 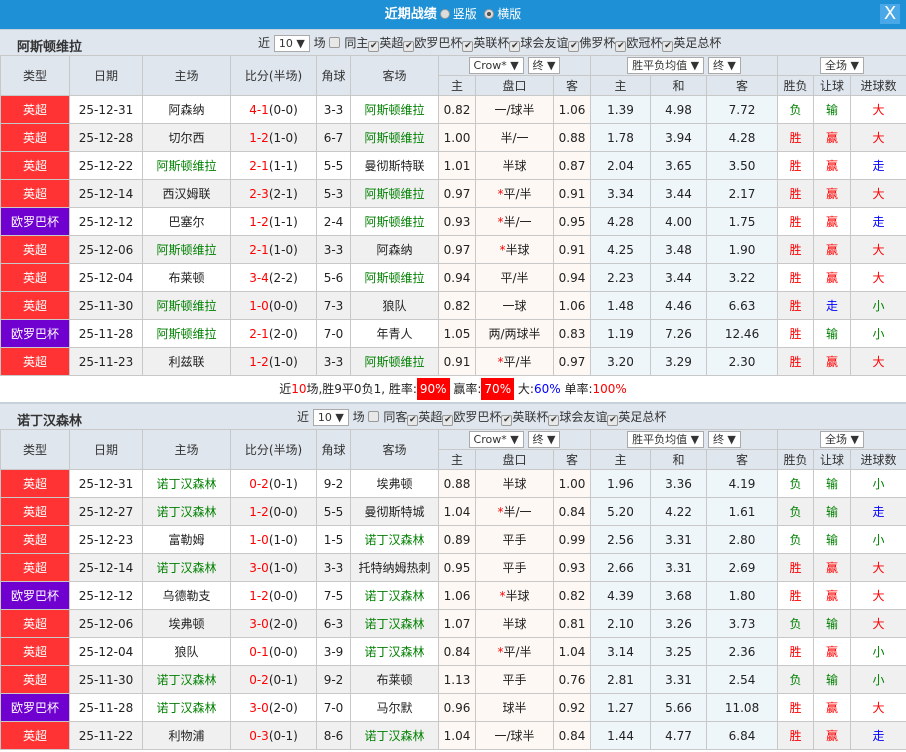 I want to click on score: 3-4(2-2), so click(x=273, y=277).